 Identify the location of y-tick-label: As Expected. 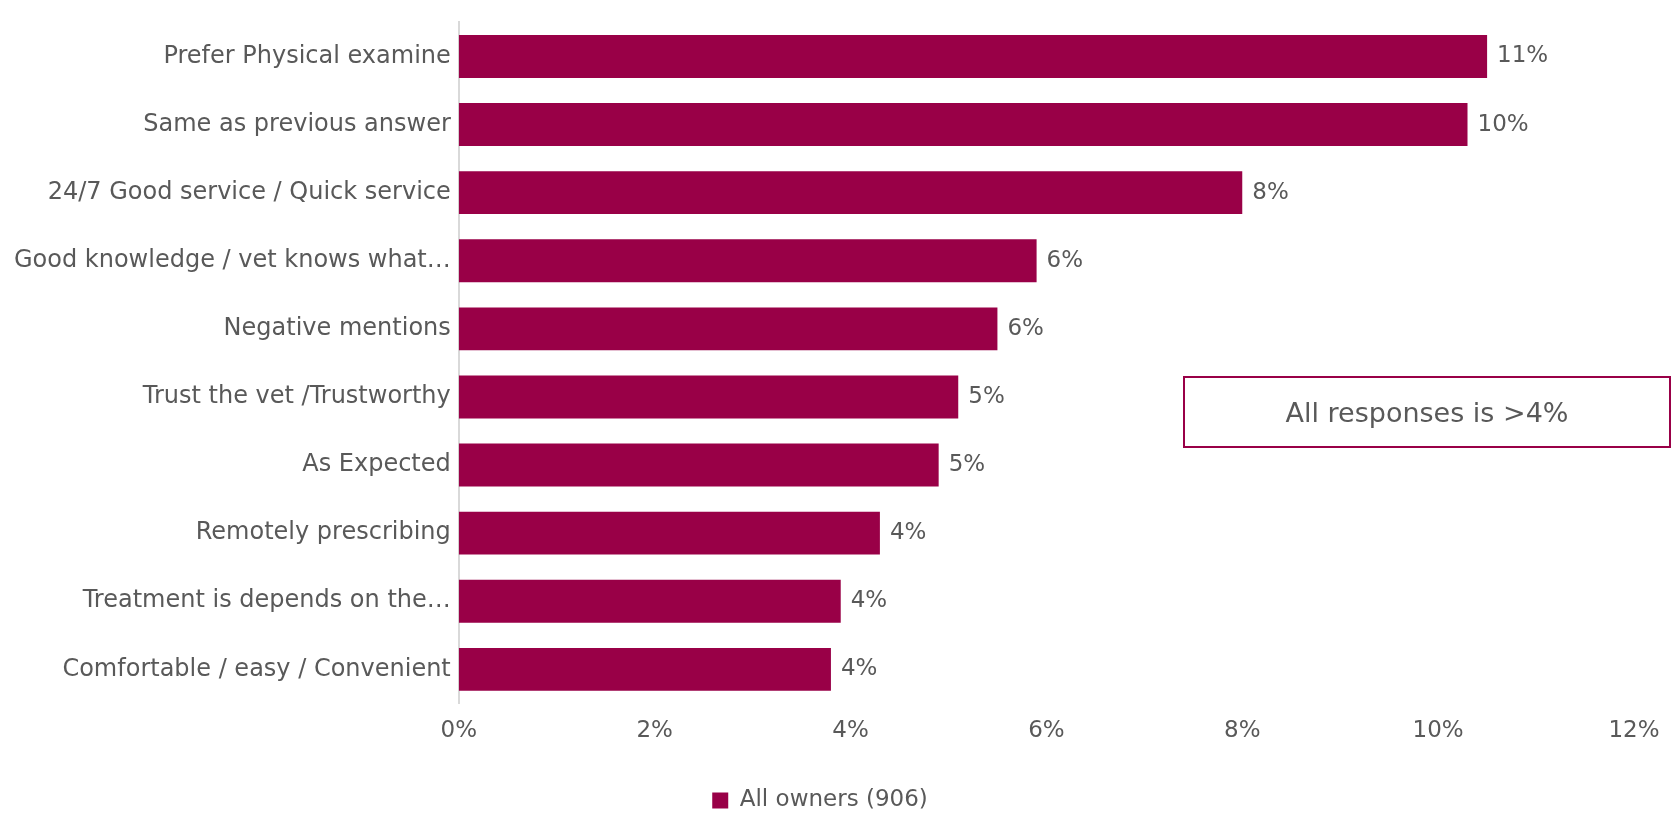
(376, 463).